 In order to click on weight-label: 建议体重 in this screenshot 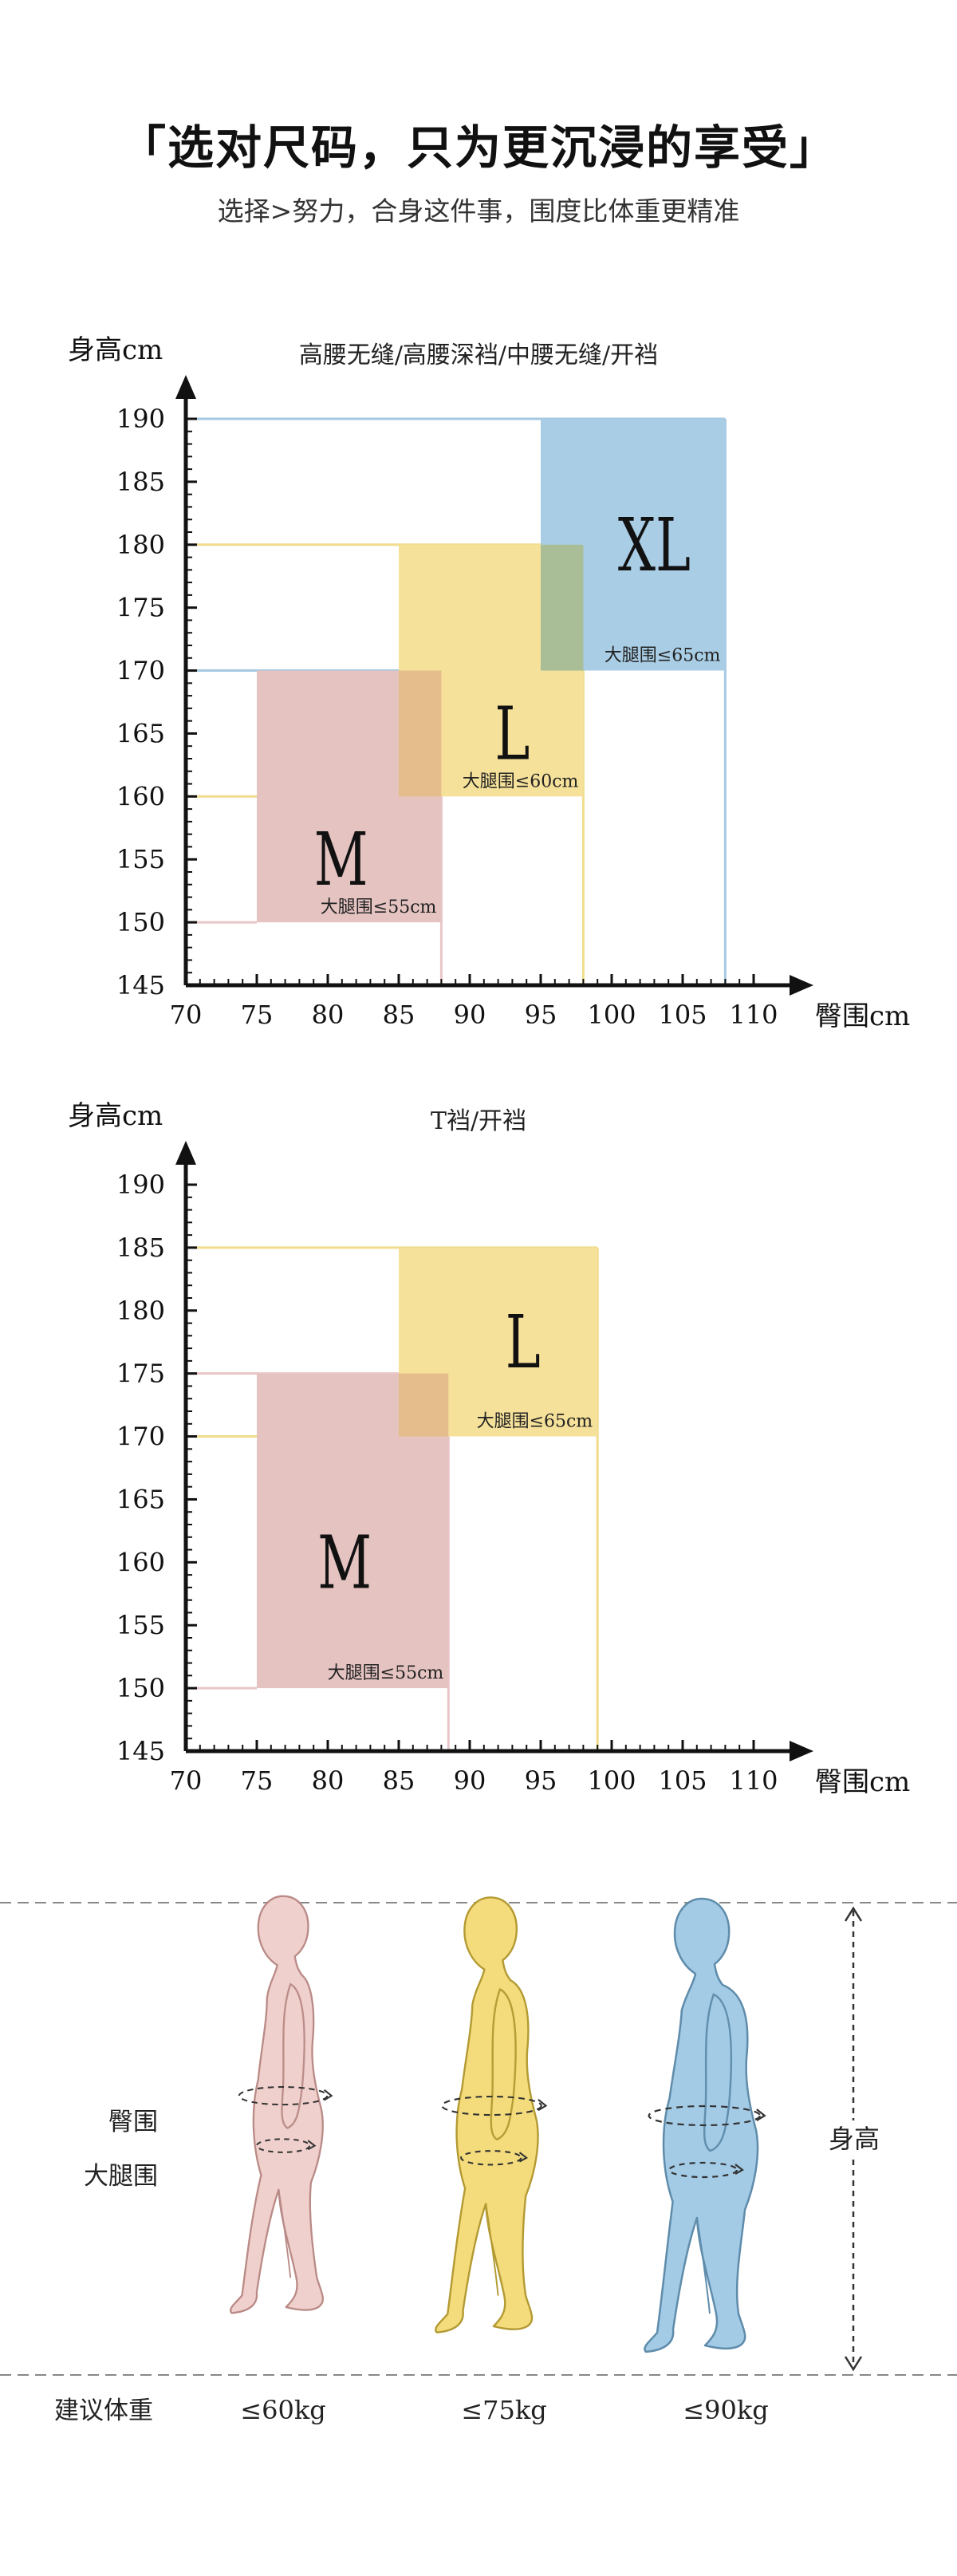, I will do `click(104, 2411)`.